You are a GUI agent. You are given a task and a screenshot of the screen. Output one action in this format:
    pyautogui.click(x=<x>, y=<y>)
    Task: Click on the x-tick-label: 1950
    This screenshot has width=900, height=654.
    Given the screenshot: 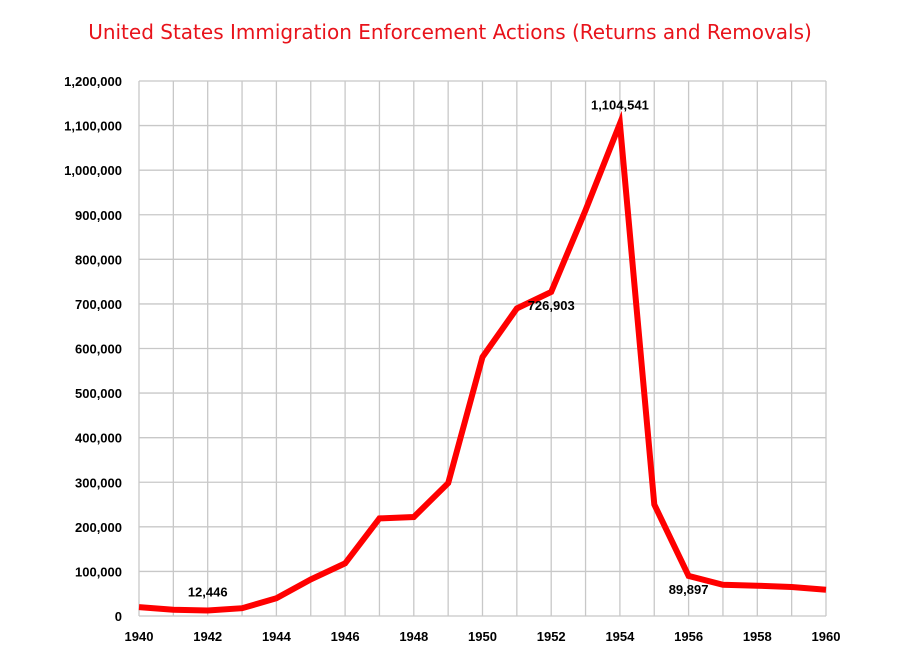 What is the action you would take?
    pyautogui.click(x=482, y=636)
    